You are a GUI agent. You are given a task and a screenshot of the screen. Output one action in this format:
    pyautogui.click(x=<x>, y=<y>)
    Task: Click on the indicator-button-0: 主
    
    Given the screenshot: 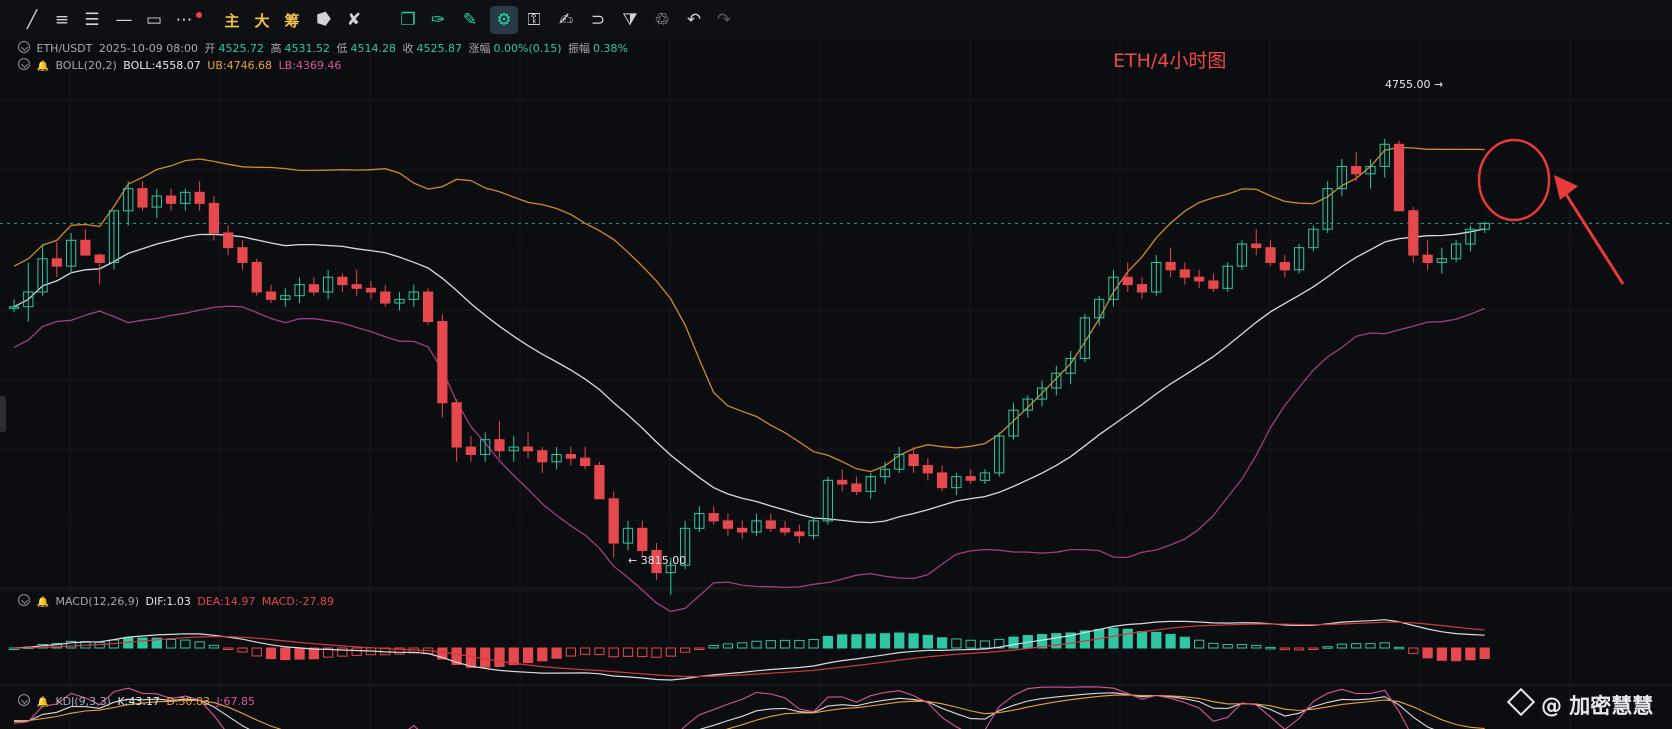 What is the action you would take?
    pyautogui.click(x=232, y=20)
    